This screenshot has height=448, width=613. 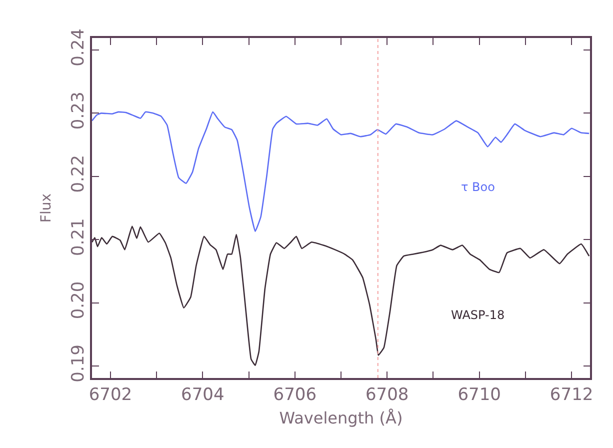 I want to click on x-tick-label: 6702, so click(x=110, y=395).